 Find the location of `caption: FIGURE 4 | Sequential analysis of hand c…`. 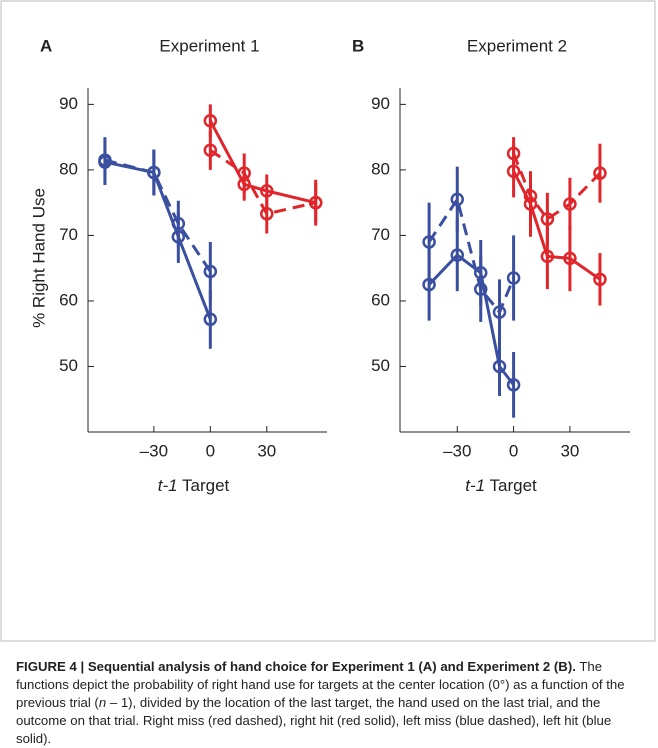

caption: FIGURE 4 | Sequential analysis of hand c… is located at coordinates (331, 703).